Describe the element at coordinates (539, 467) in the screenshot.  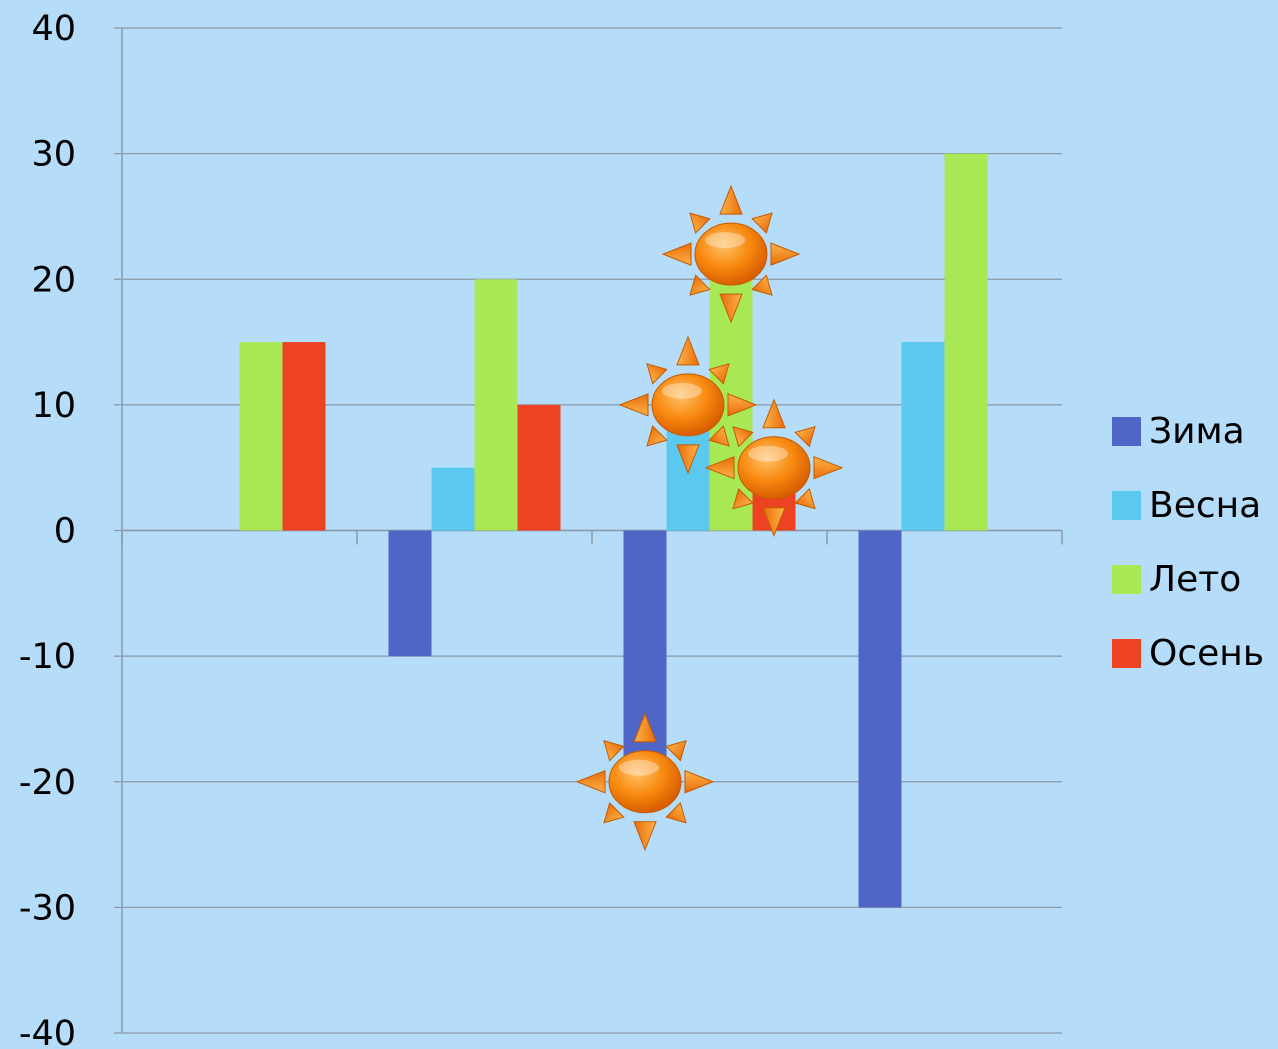
I see `bar-Осень-1` at that location.